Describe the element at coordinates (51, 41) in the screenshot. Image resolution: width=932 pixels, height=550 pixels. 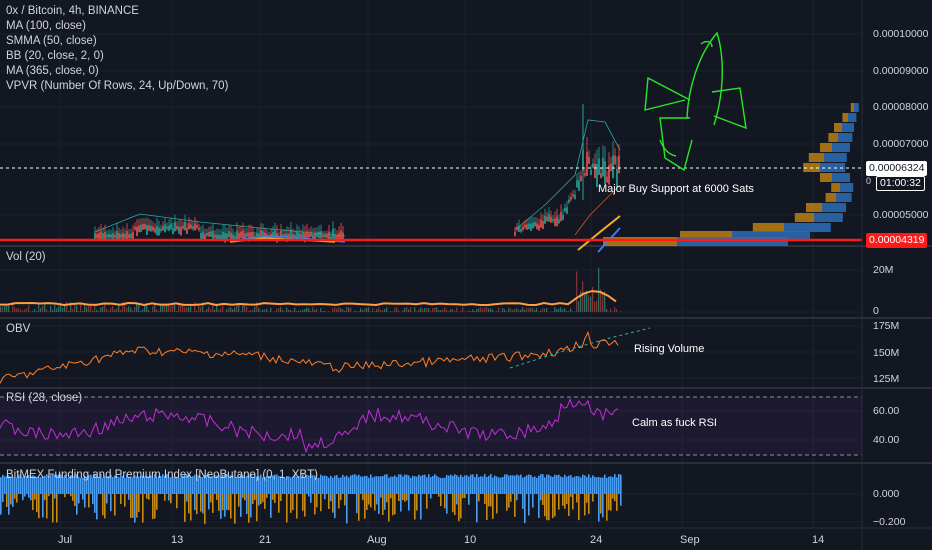
I see `indicator-smma50: SMMA (50, close)` at that location.